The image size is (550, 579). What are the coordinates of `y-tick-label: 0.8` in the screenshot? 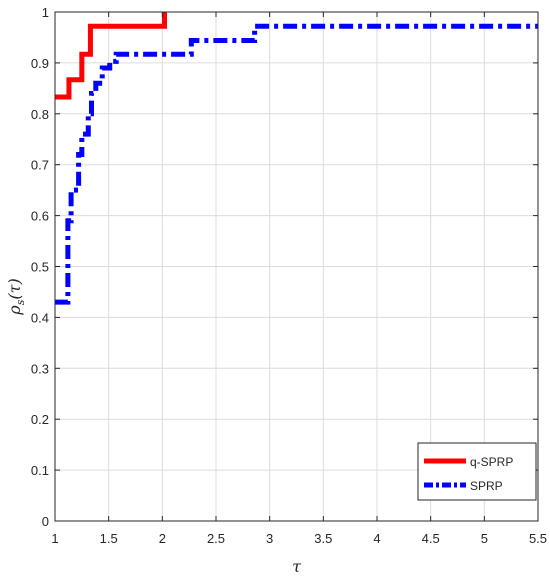 It's located at (40, 114).